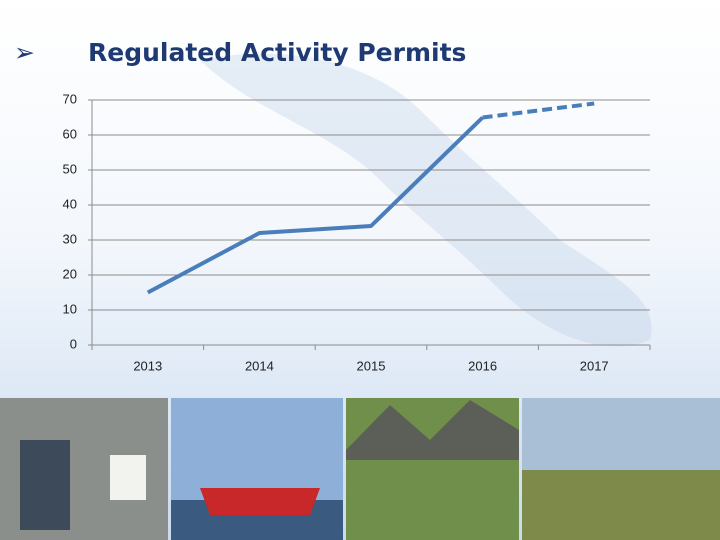  What do you see at coordinates (260, 501) in the screenshot?
I see `photo-hull` at bounding box center [260, 501].